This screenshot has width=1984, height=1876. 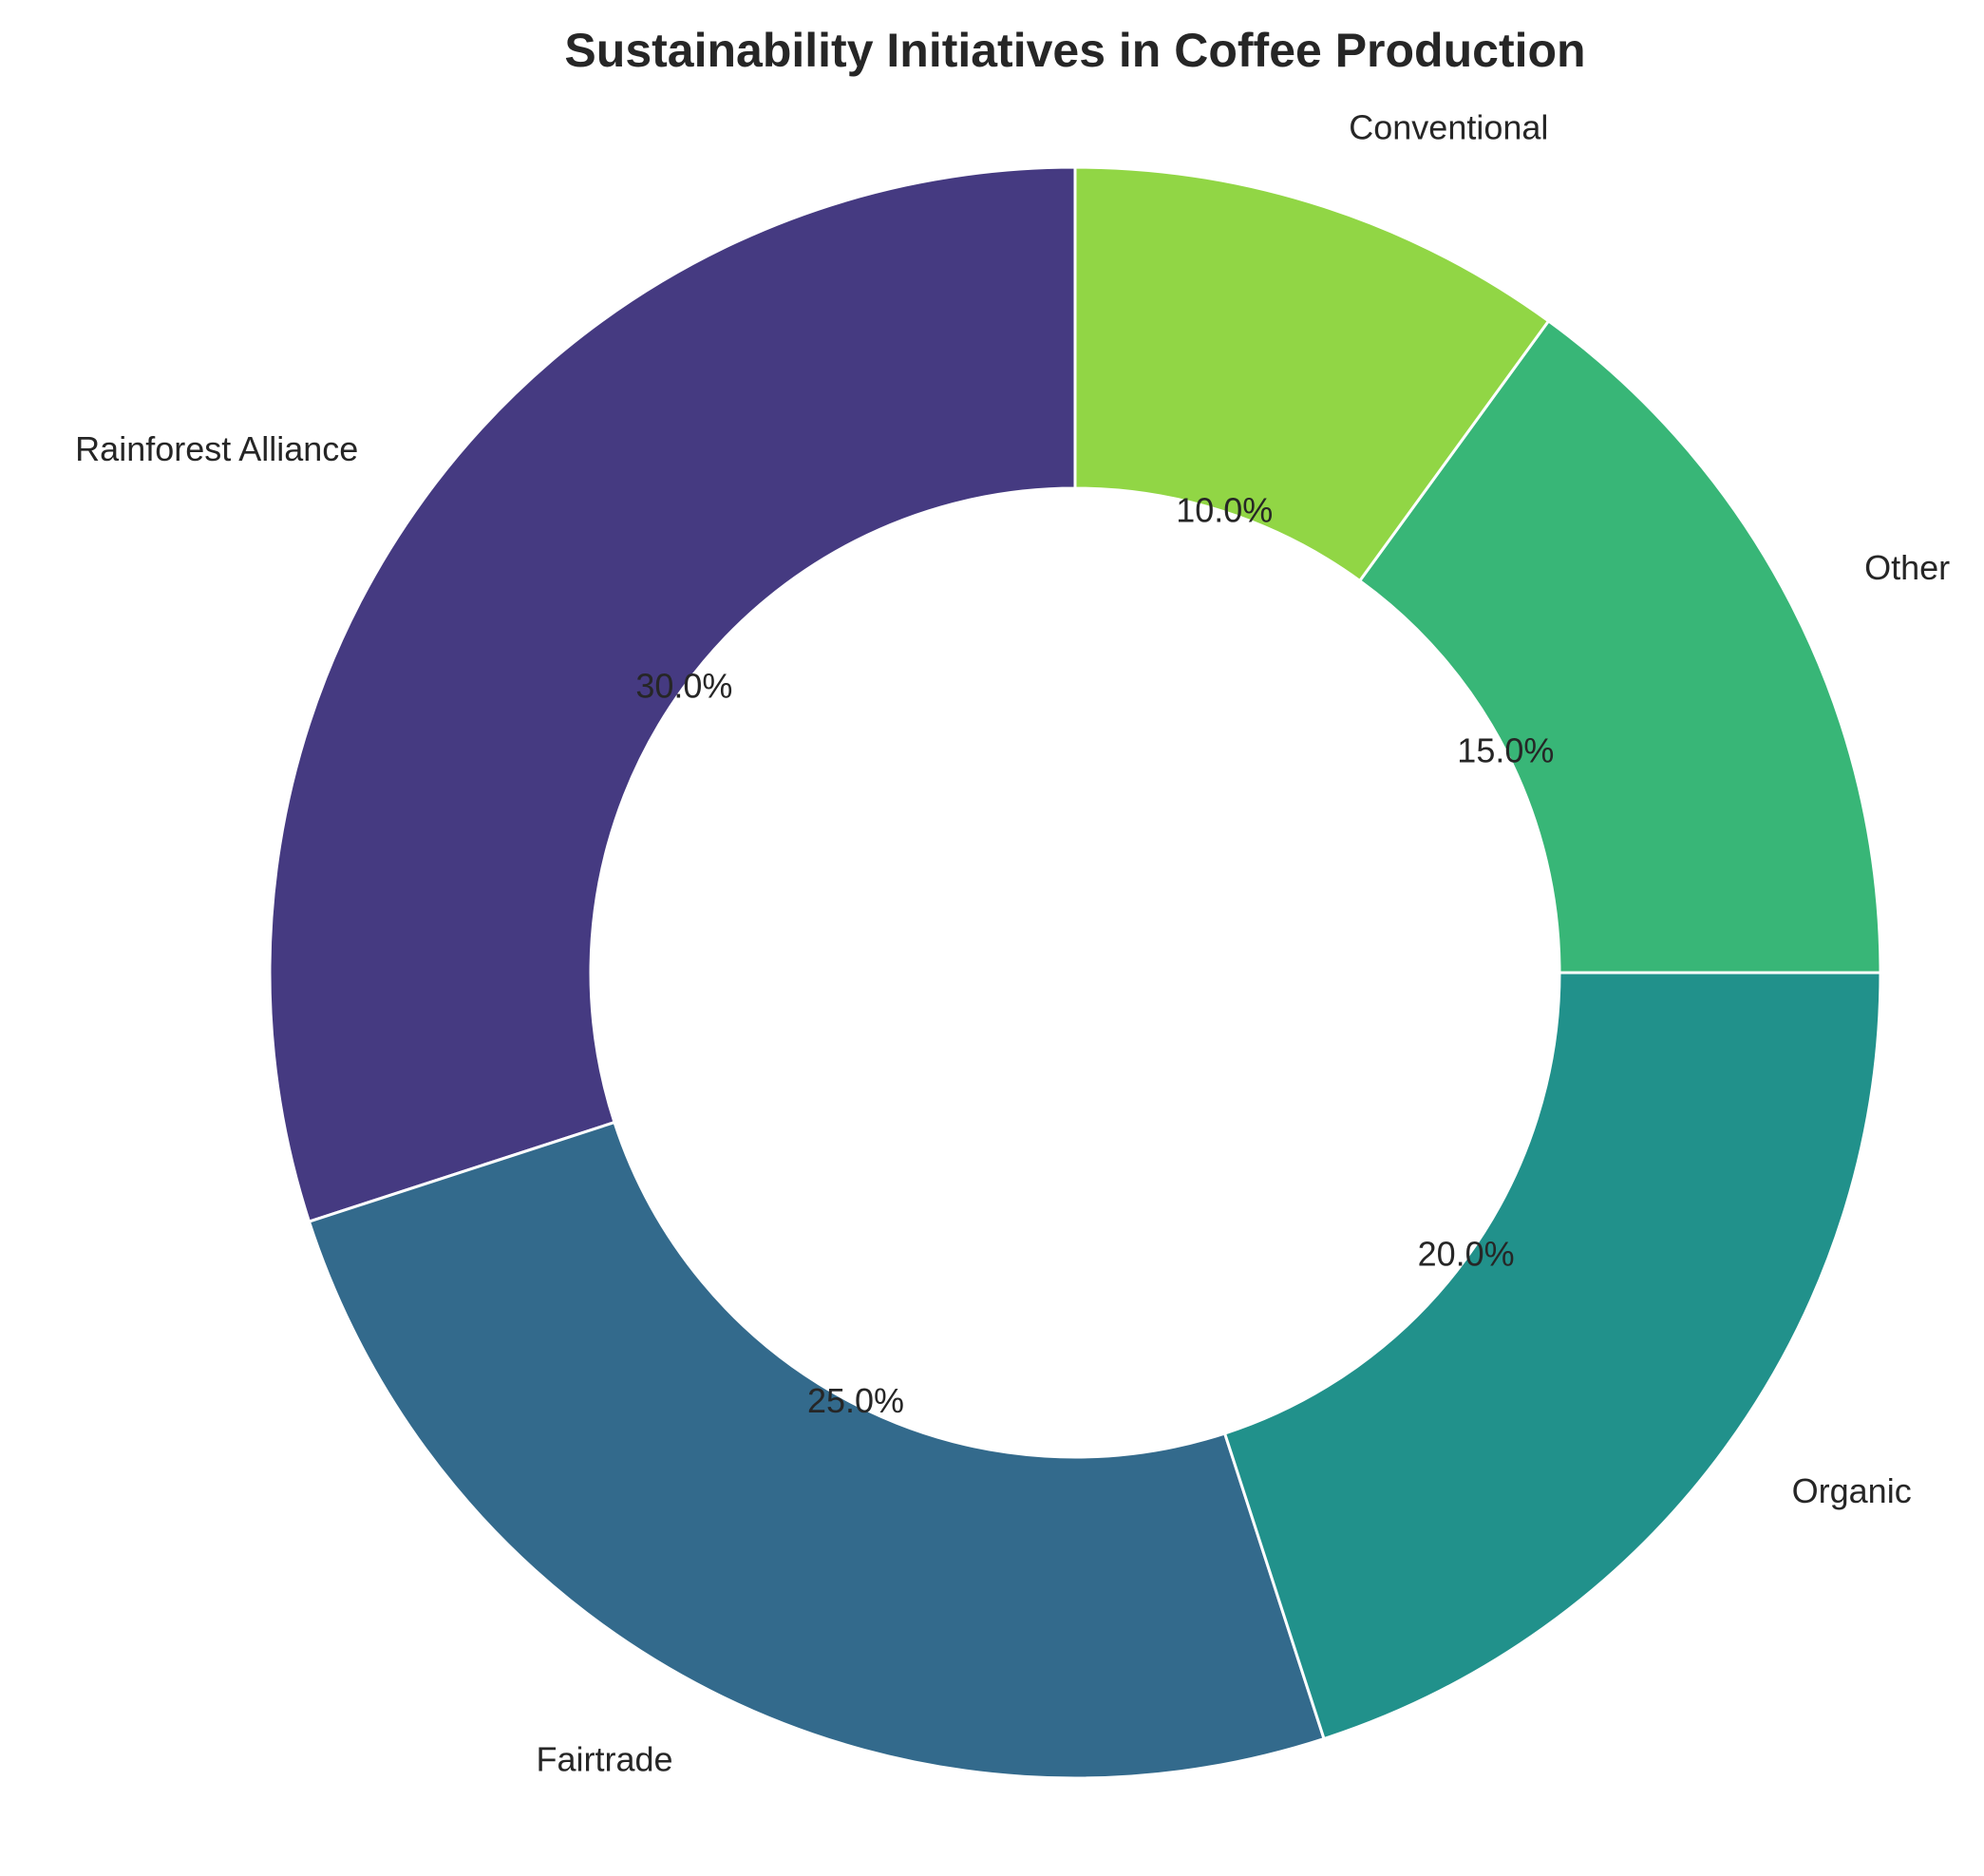 I want to click on slice-label-fairtrade: Fairtrade, so click(x=604, y=1760).